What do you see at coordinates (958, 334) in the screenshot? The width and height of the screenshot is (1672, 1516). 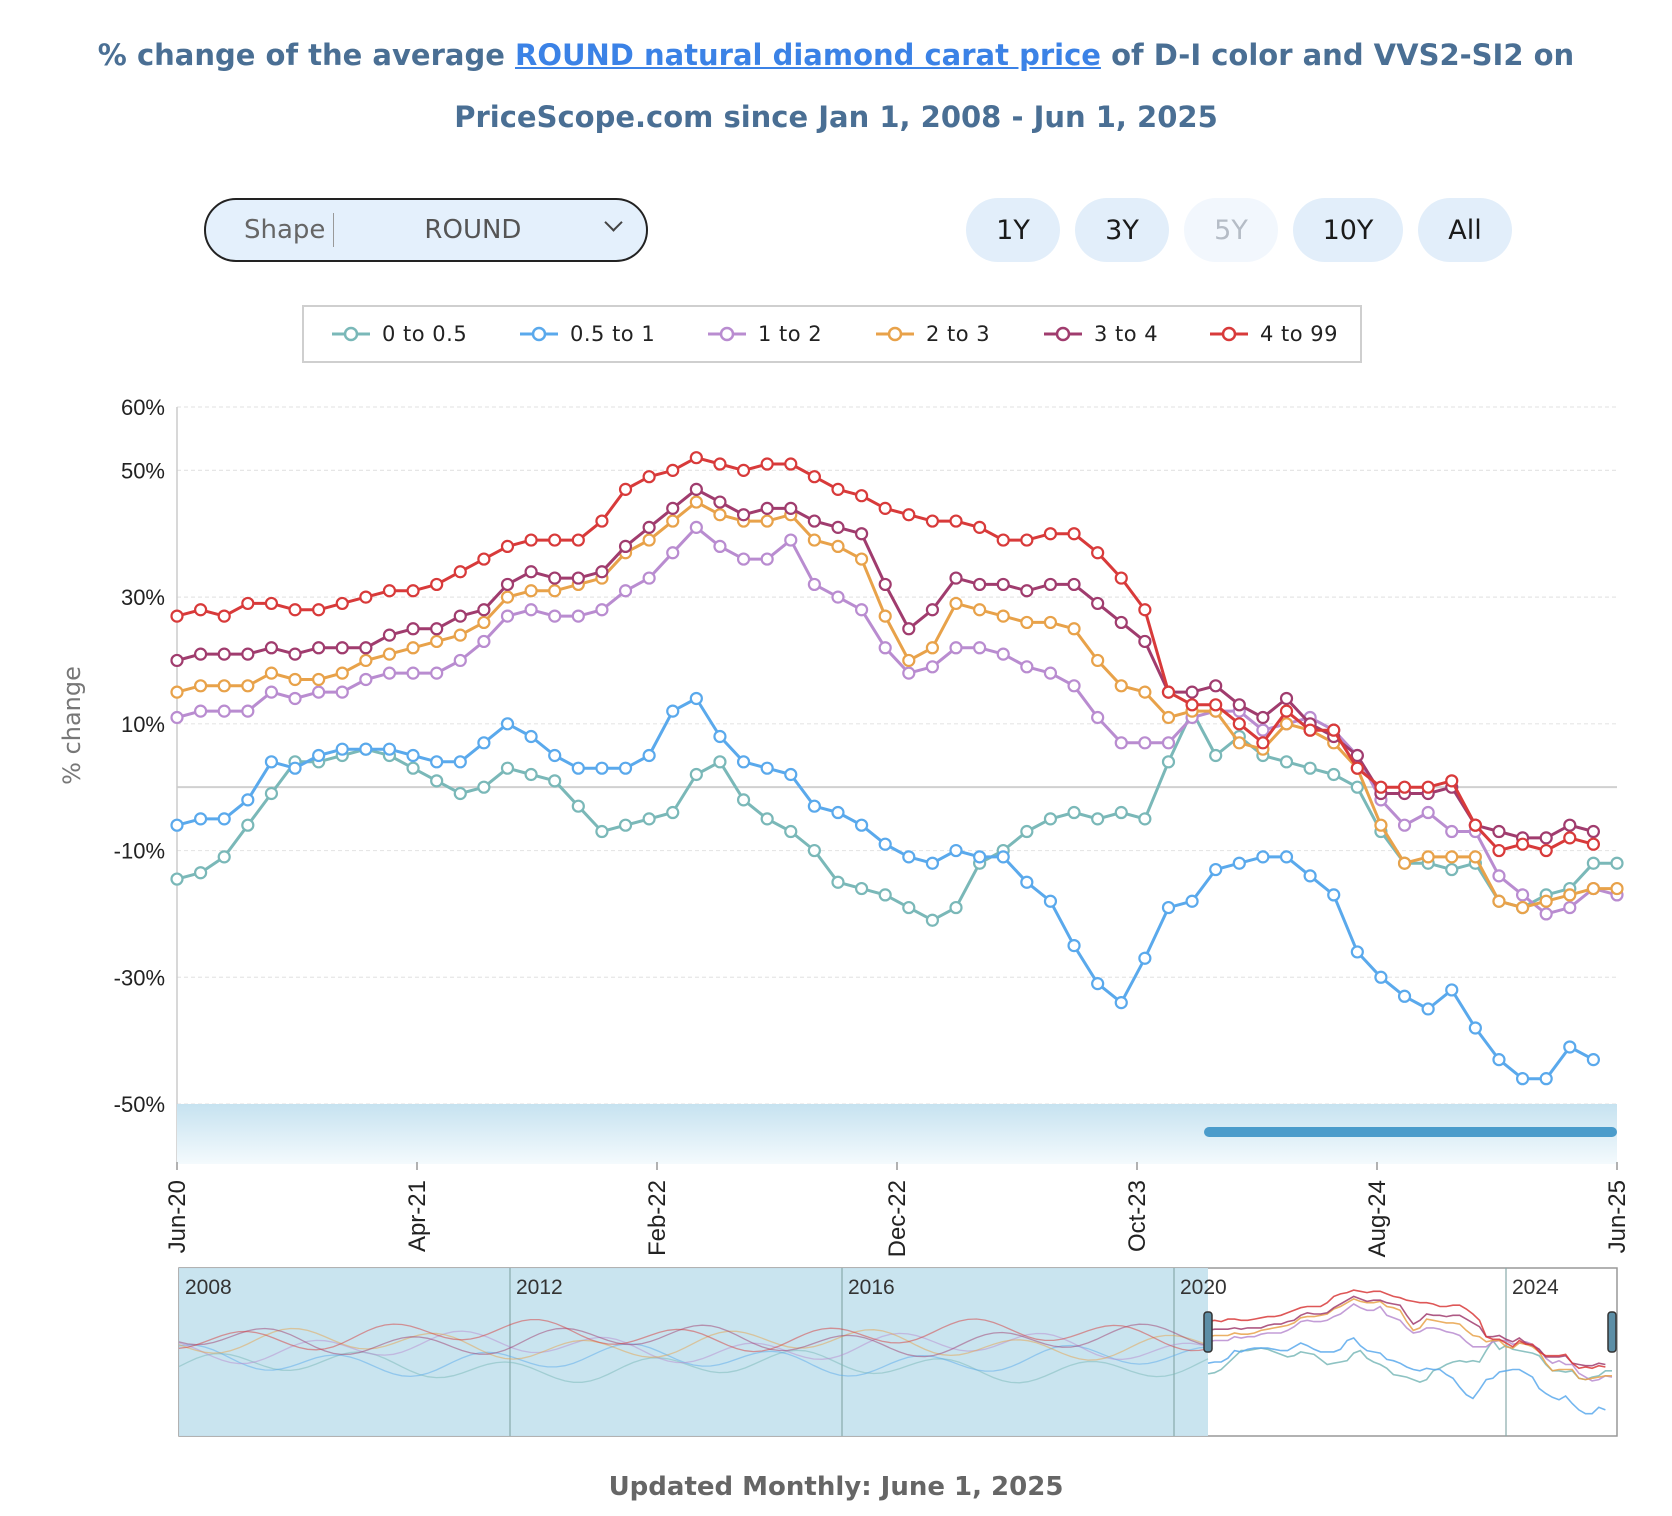 I see `legend-label-3: 2 to 3` at bounding box center [958, 334].